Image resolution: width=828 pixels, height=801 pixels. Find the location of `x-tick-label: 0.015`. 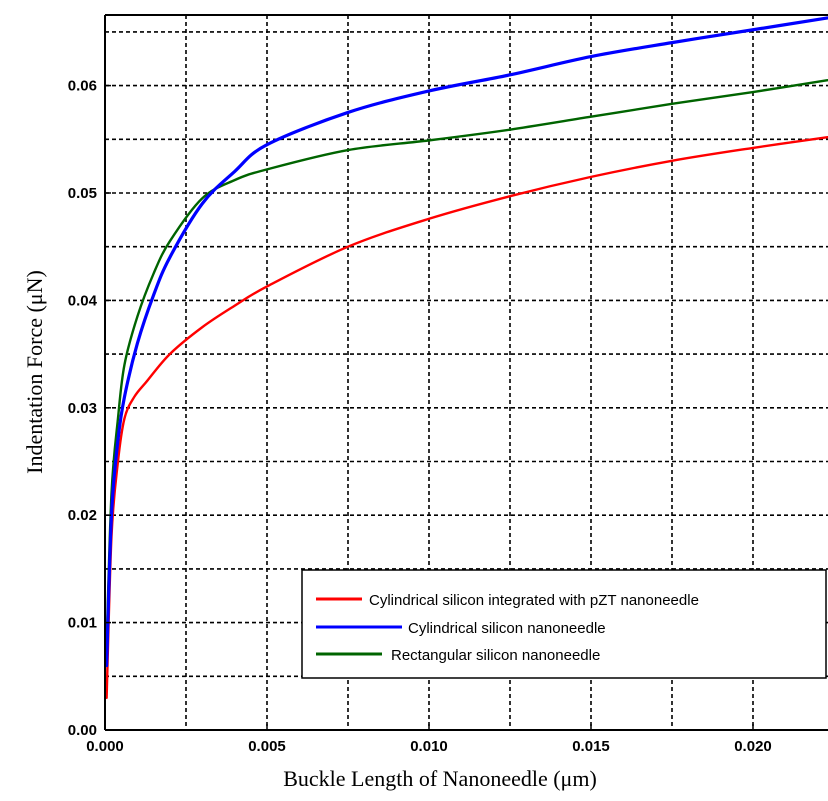

x-tick-label: 0.015 is located at coordinates (591, 746).